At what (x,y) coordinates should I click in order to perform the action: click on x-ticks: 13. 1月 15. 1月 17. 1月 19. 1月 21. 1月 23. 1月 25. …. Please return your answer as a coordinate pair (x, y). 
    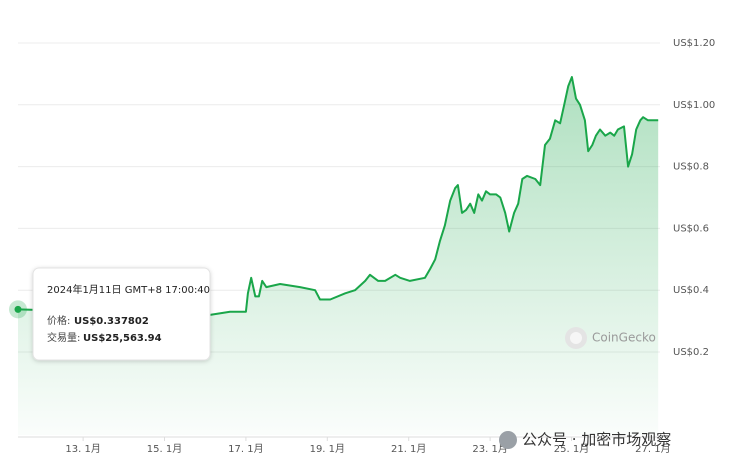
    Looking at the image, I should click on (368, 446).